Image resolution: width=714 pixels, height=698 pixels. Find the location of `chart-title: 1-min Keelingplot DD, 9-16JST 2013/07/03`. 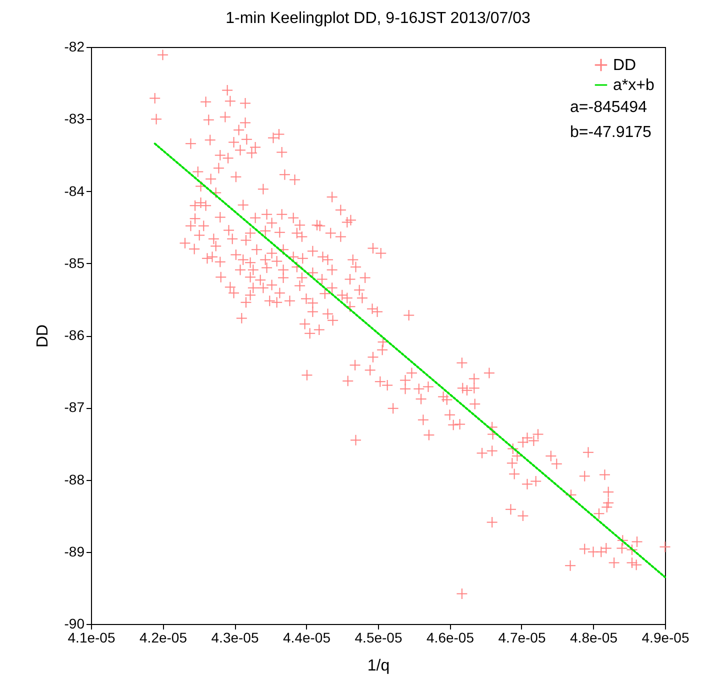

chart-title: 1-min Keelingplot DD, 9-16JST 2013/07/03 is located at coordinates (378, 18).